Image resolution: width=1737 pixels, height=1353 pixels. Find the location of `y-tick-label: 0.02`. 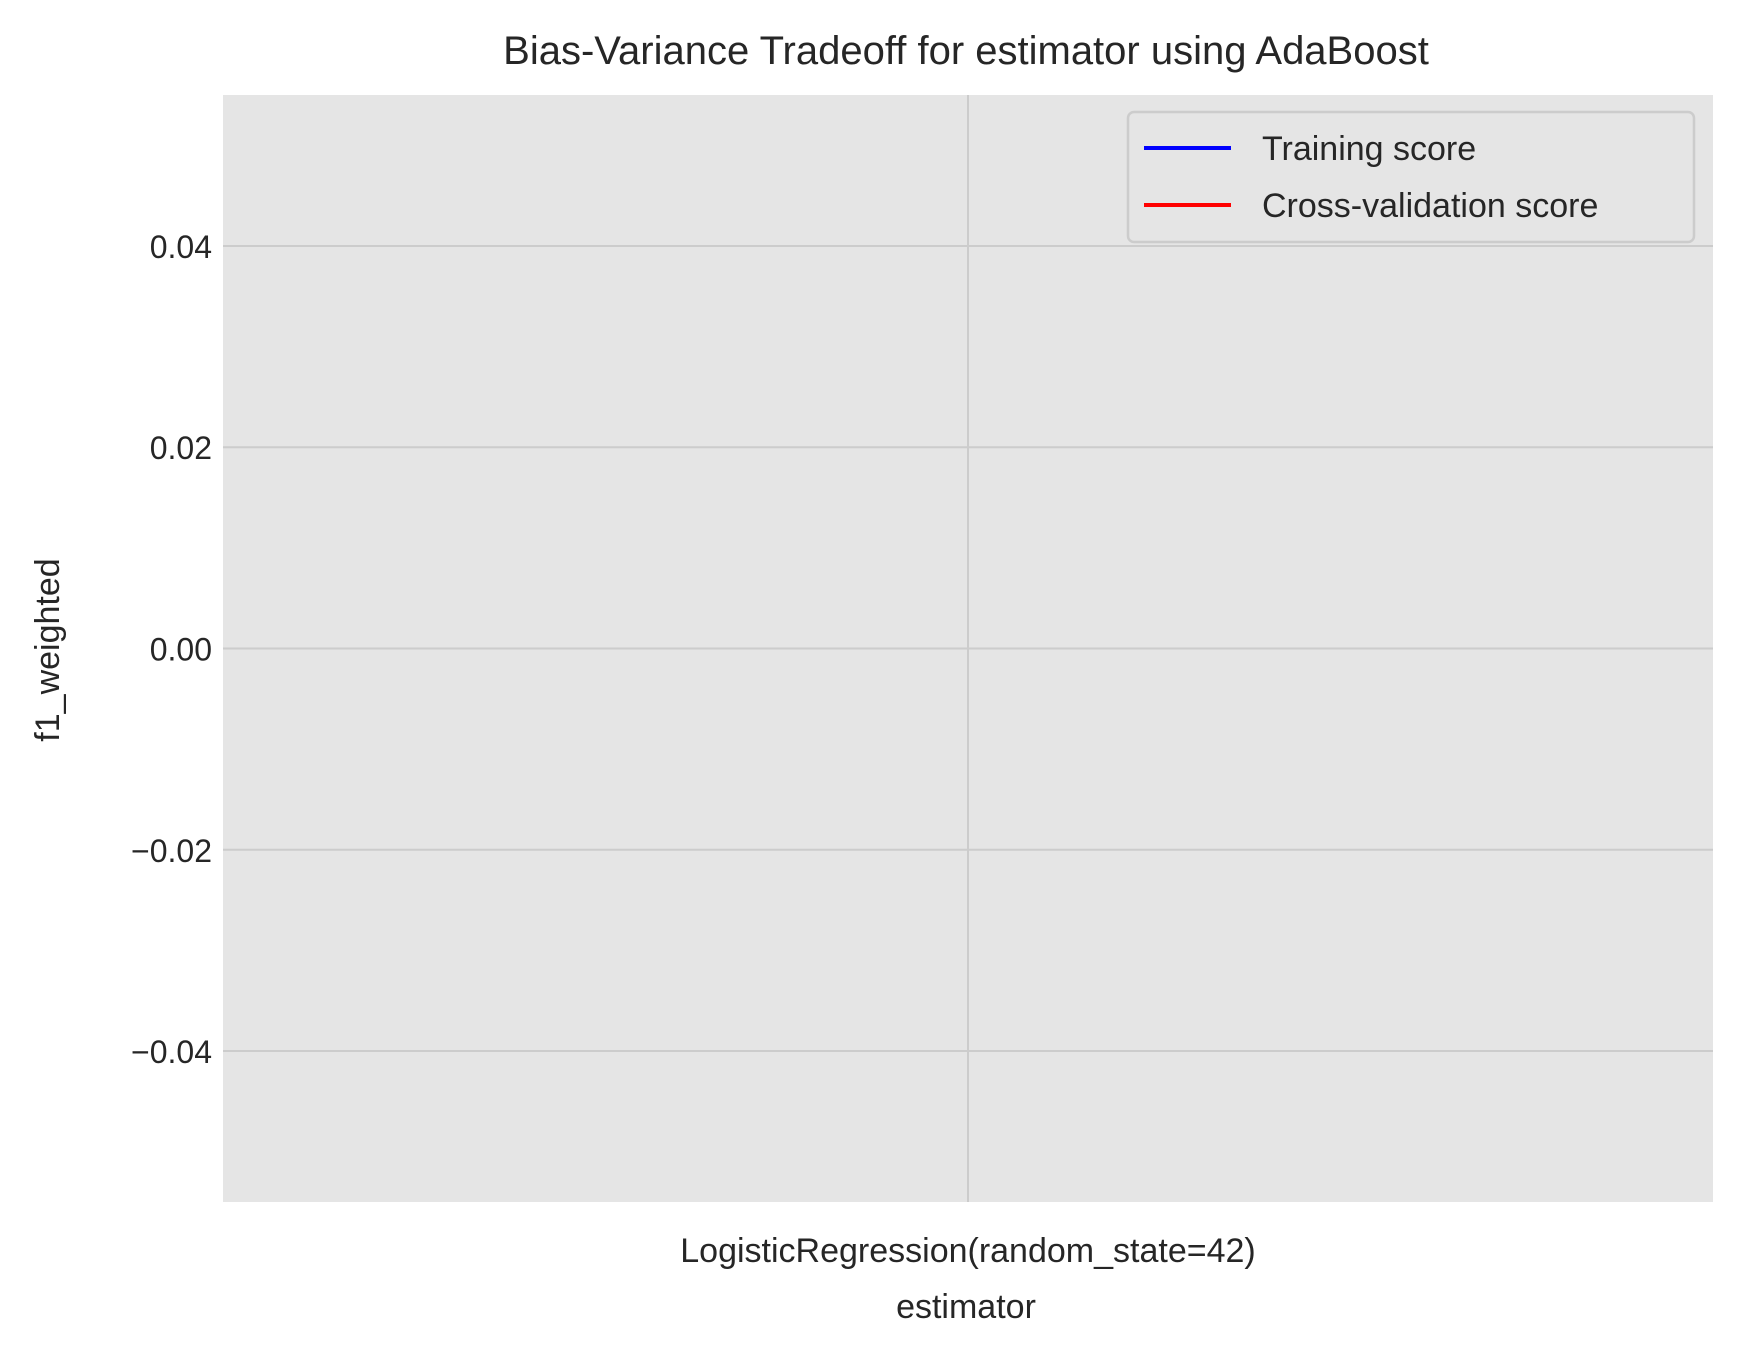

y-tick-label: 0.02 is located at coordinates (181, 448).